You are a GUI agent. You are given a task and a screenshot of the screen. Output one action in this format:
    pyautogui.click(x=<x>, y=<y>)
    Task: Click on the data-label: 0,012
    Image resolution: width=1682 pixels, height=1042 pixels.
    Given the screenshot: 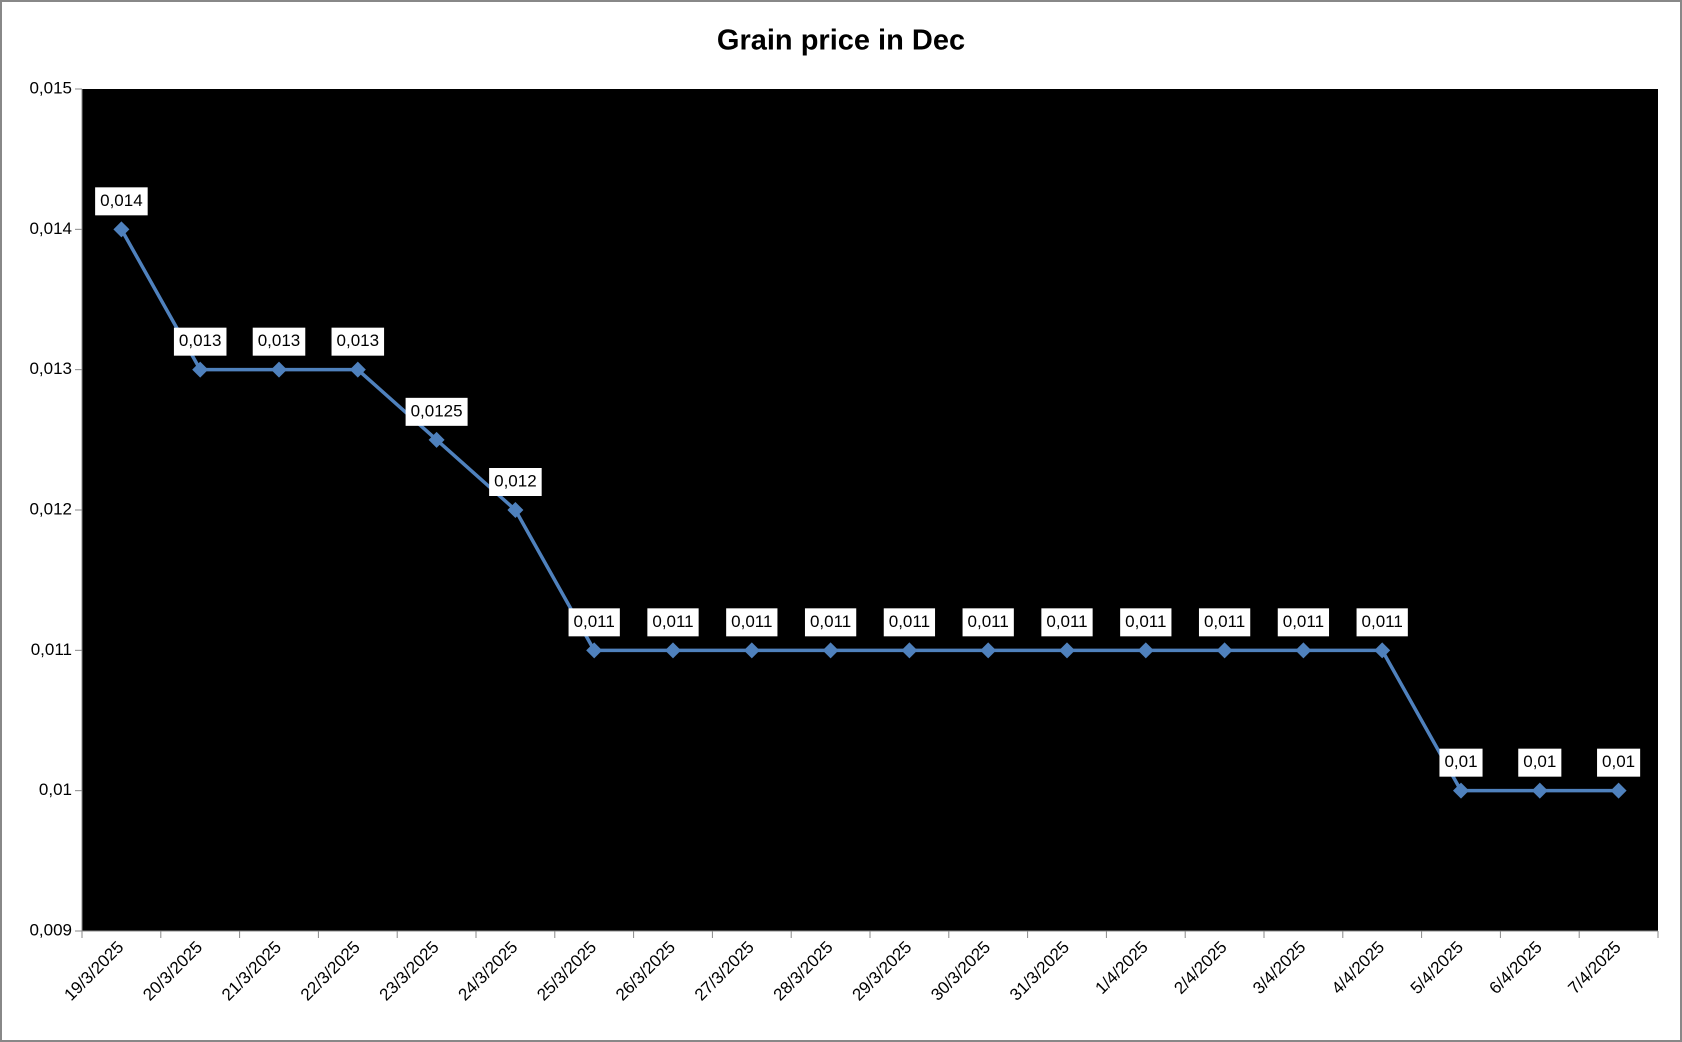 What is the action you would take?
    pyautogui.click(x=515, y=480)
    